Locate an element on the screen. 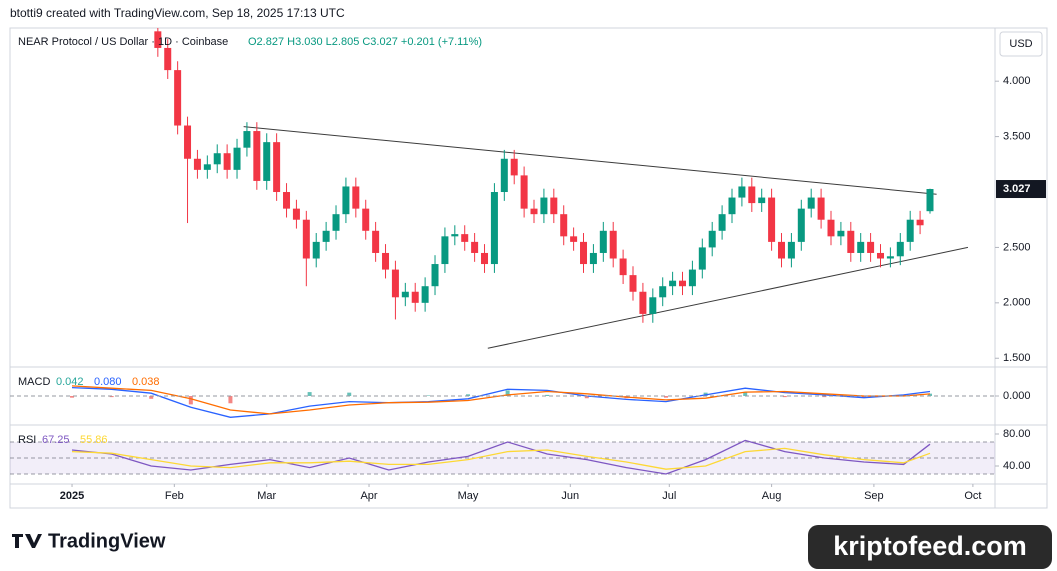  x-tick-label: May is located at coordinates (468, 496).